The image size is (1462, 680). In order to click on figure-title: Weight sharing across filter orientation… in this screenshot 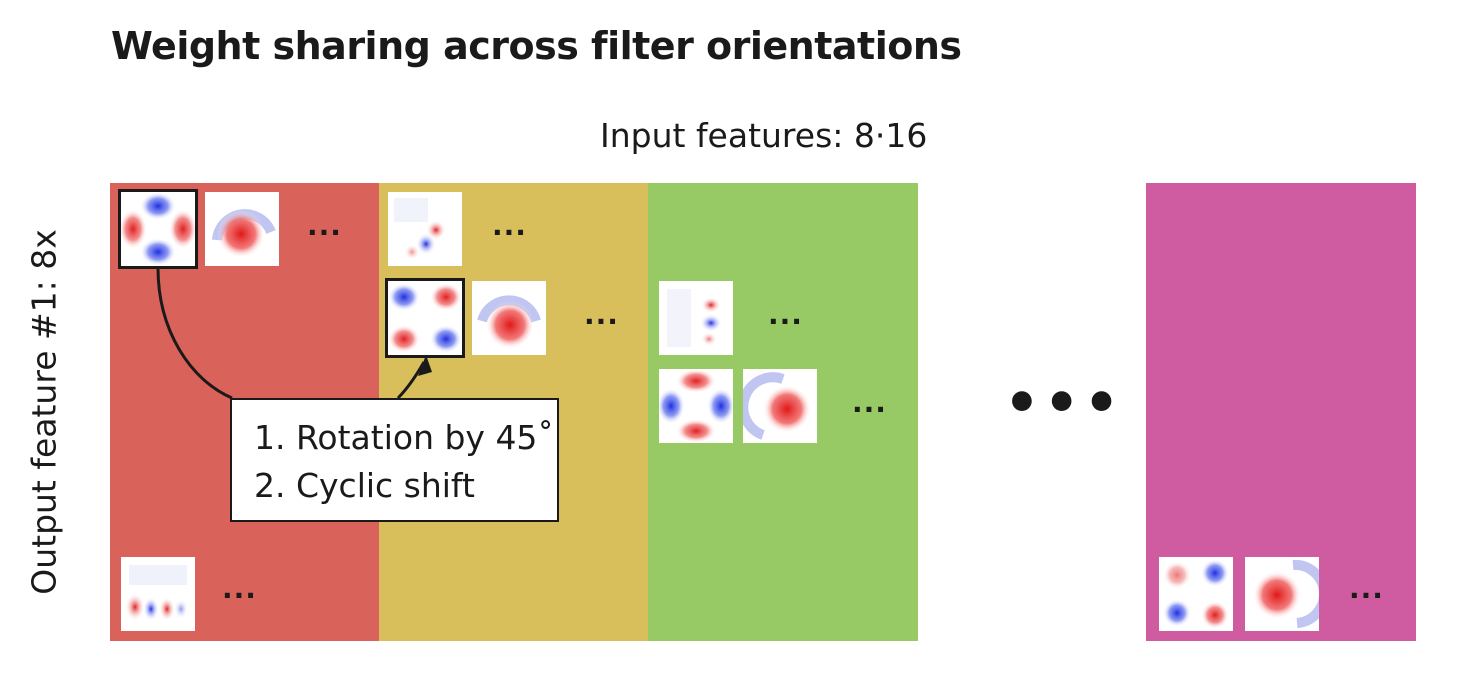, I will do `click(536, 46)`.